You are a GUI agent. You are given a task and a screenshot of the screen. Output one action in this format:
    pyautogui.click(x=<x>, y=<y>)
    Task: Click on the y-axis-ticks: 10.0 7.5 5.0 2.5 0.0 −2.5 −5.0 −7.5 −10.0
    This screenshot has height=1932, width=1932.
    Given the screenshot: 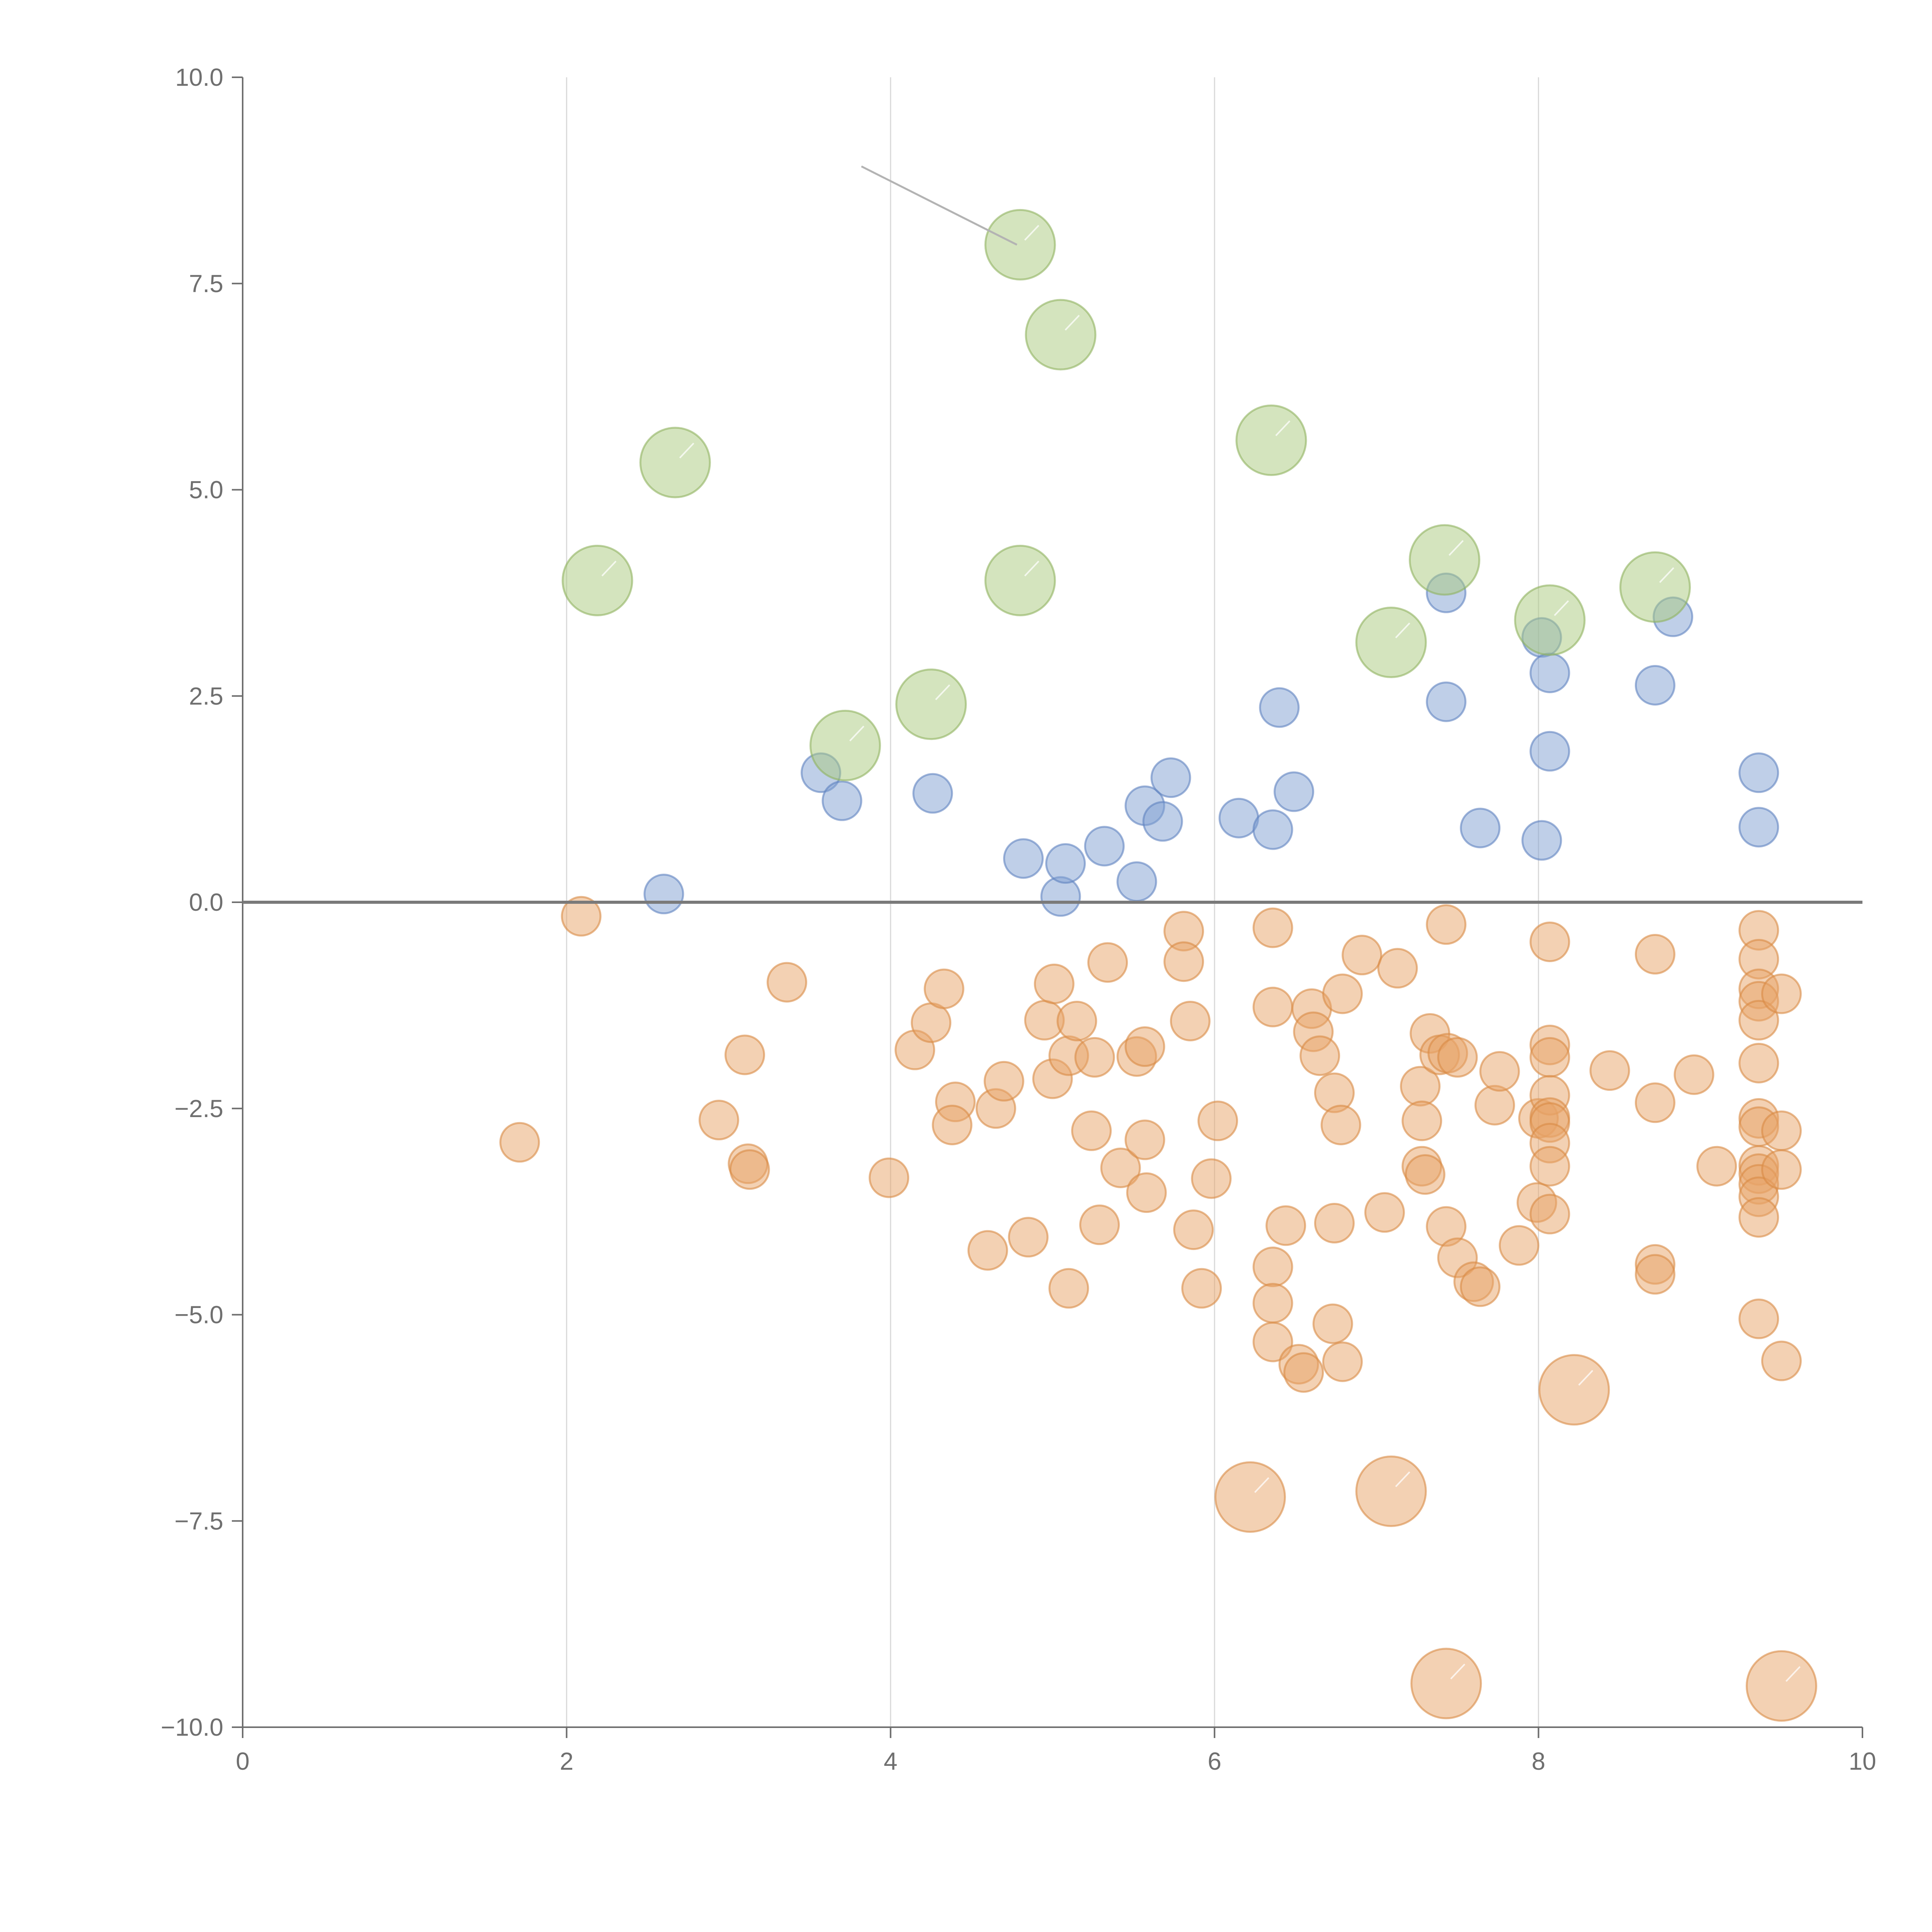 What is the action you would take?
    pyautogui.click(x=202, y=902)
    